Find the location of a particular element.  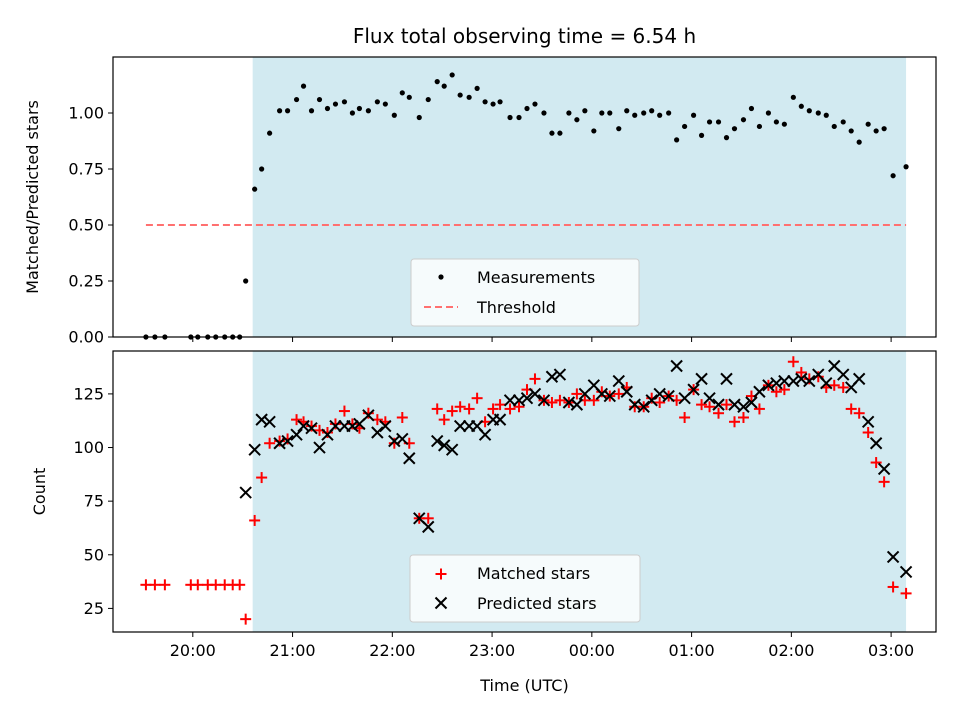

x-tick-label: 03:00 is located at coordinates (891, 650).